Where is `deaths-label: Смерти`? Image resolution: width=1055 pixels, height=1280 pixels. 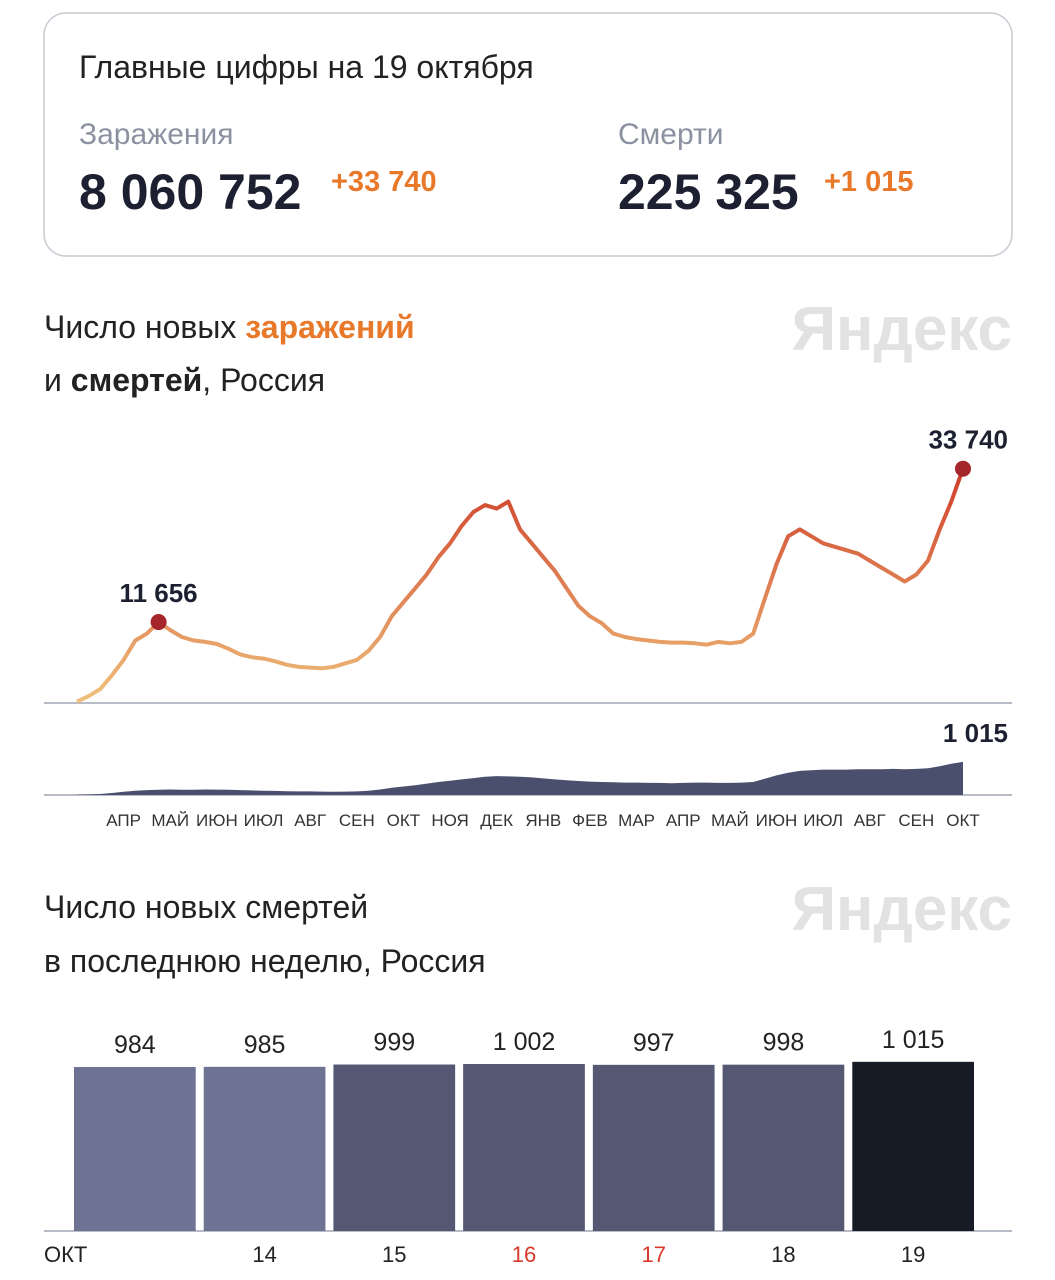
deaths-label: Смерти is located at coordinates (671, 134).